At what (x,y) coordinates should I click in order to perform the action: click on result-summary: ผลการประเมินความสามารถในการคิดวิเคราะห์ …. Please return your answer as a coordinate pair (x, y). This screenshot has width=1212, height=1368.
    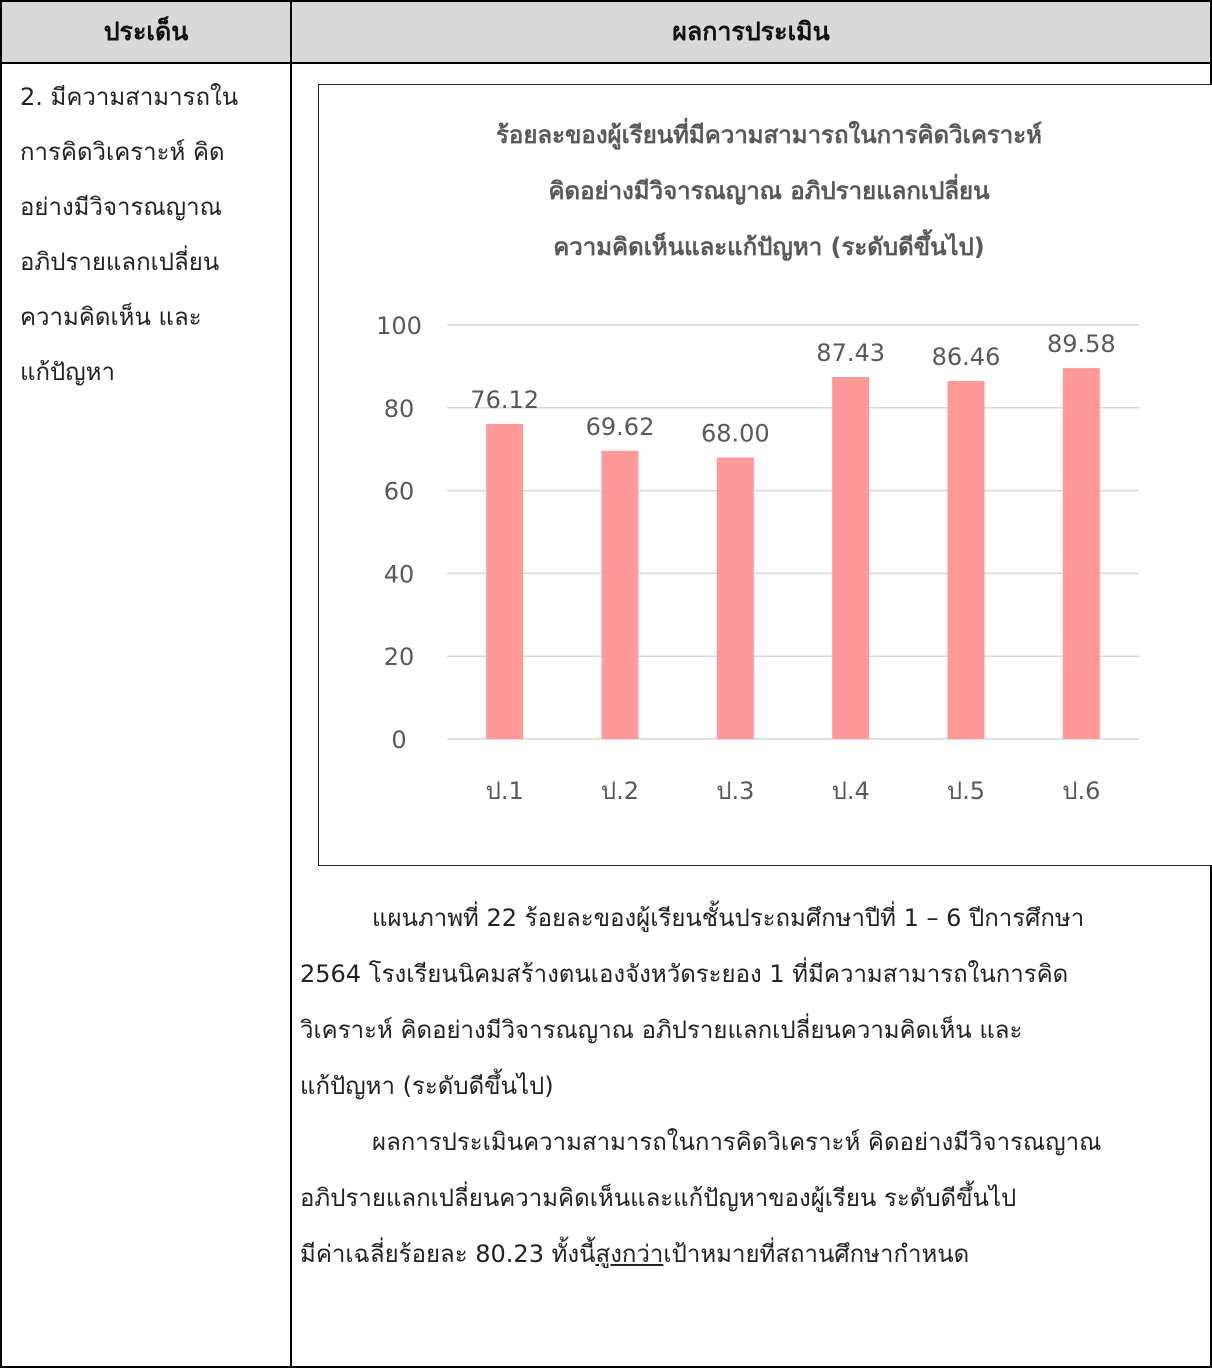
    Looking at the image, I should click on (750, 1198).